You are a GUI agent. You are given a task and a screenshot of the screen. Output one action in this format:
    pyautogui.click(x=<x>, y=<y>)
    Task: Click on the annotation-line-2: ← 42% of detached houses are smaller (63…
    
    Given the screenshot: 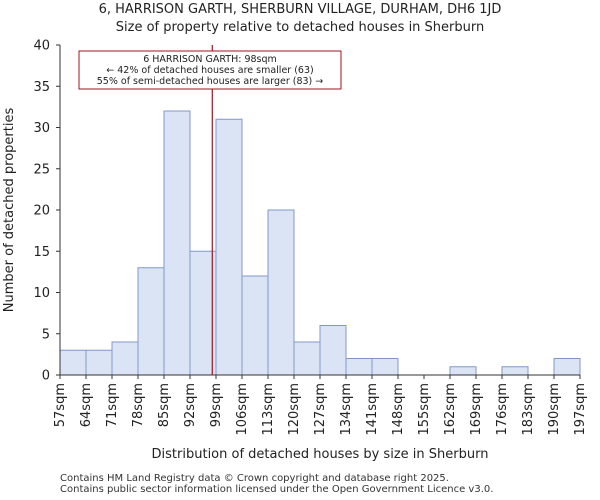 What is the action you would take?
    pyautogui.click(x=209, y=70)
    